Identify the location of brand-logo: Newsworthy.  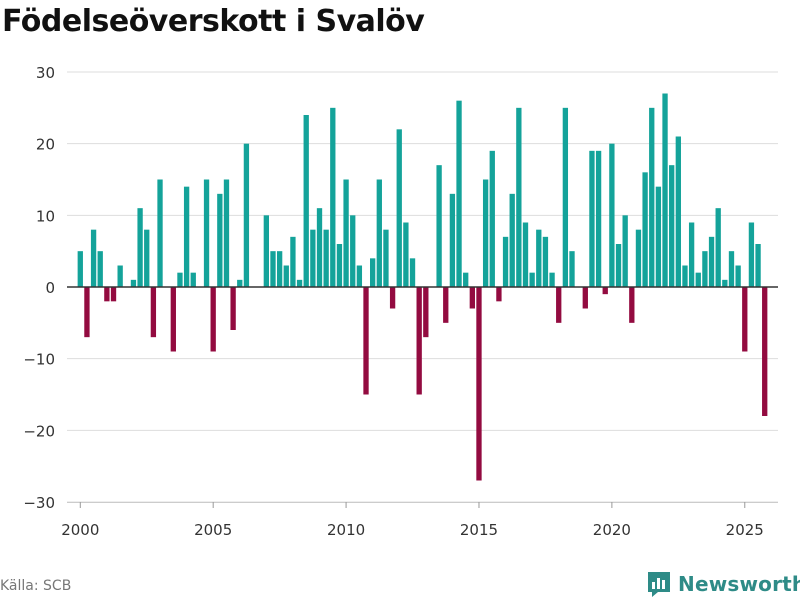
(723, 584).